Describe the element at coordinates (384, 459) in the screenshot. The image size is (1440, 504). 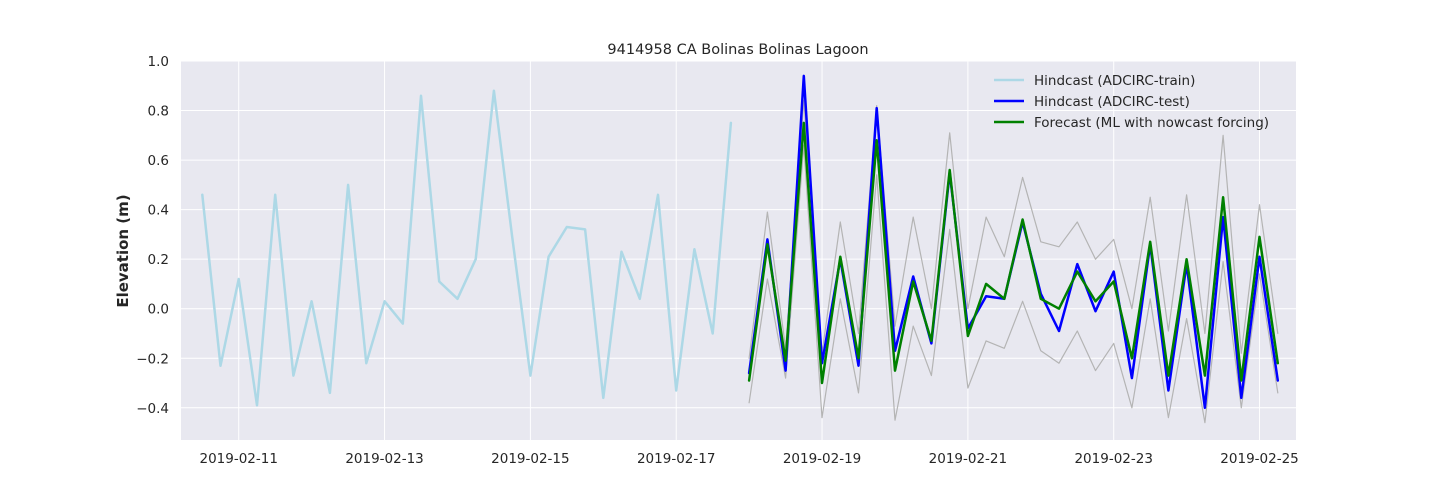
I see `x-tick-label: 2019-02-13` at that location.